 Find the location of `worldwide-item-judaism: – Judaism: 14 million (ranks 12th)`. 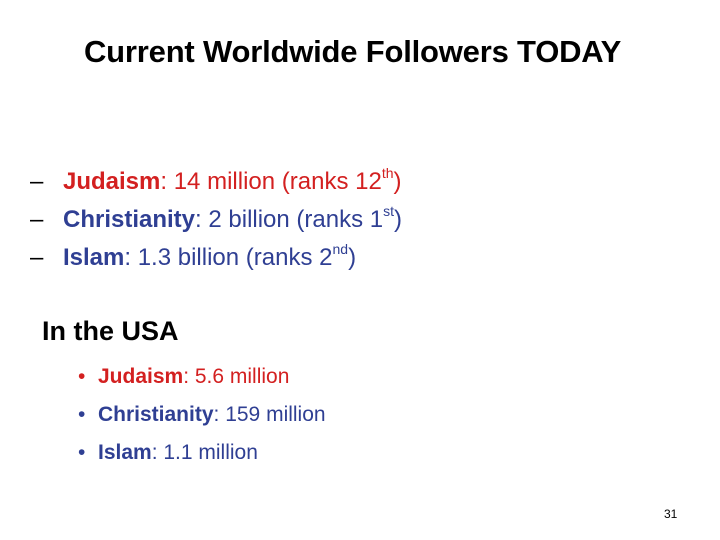

worldwide-item-judaism: – Judaism: 14 million (ranks 12th) is located at coordinates (216, 182).